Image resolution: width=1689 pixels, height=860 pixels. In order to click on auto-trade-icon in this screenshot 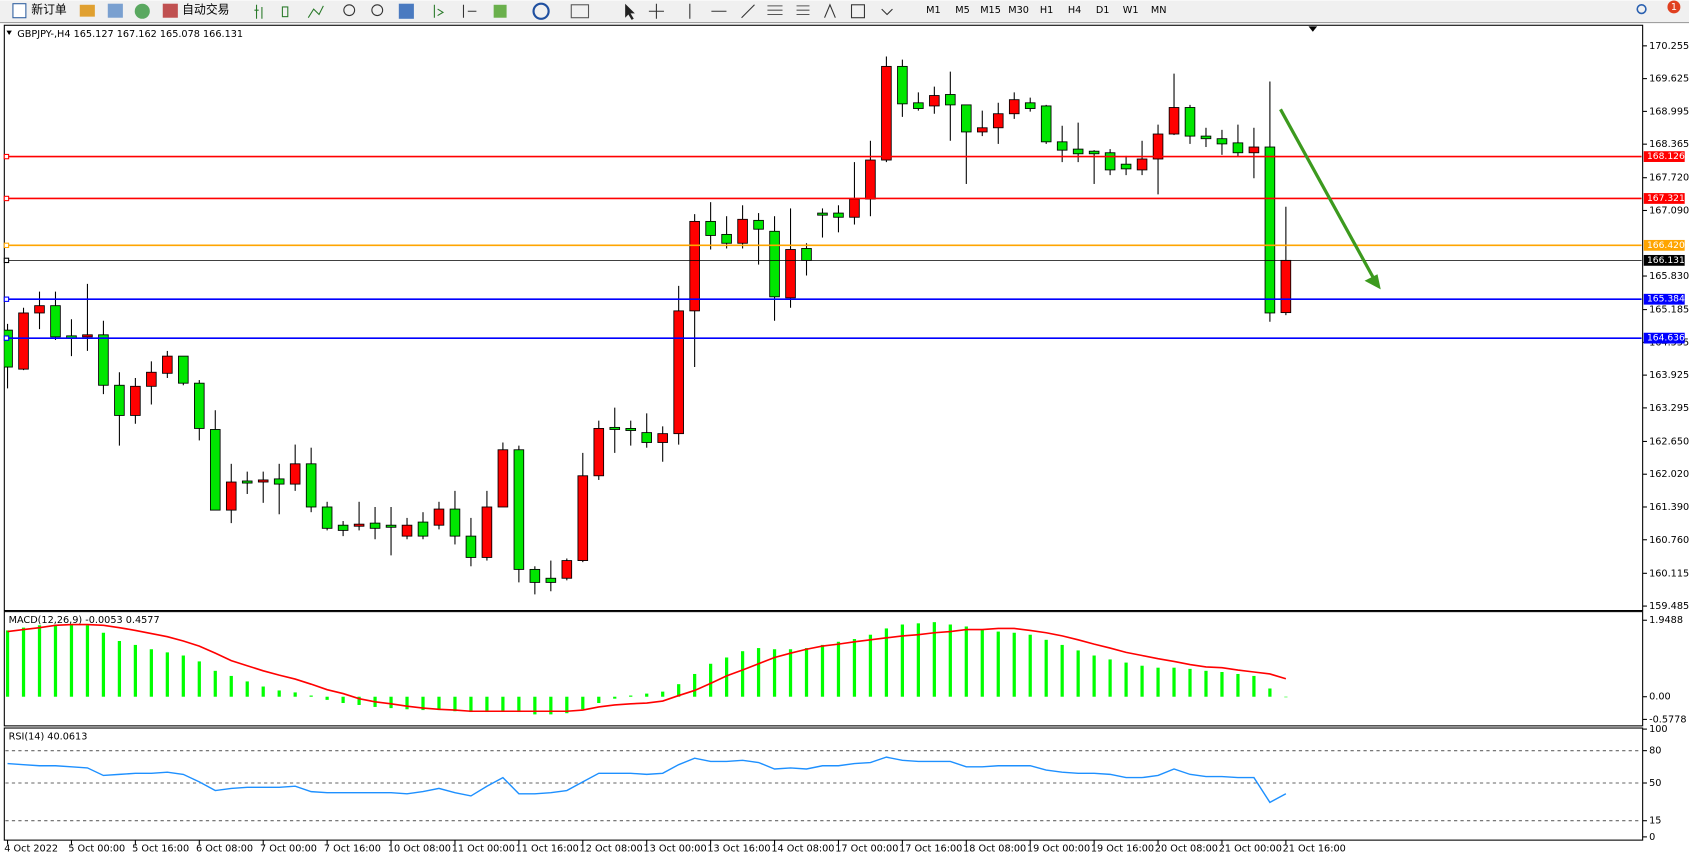, I will do `click(170, 10)`.